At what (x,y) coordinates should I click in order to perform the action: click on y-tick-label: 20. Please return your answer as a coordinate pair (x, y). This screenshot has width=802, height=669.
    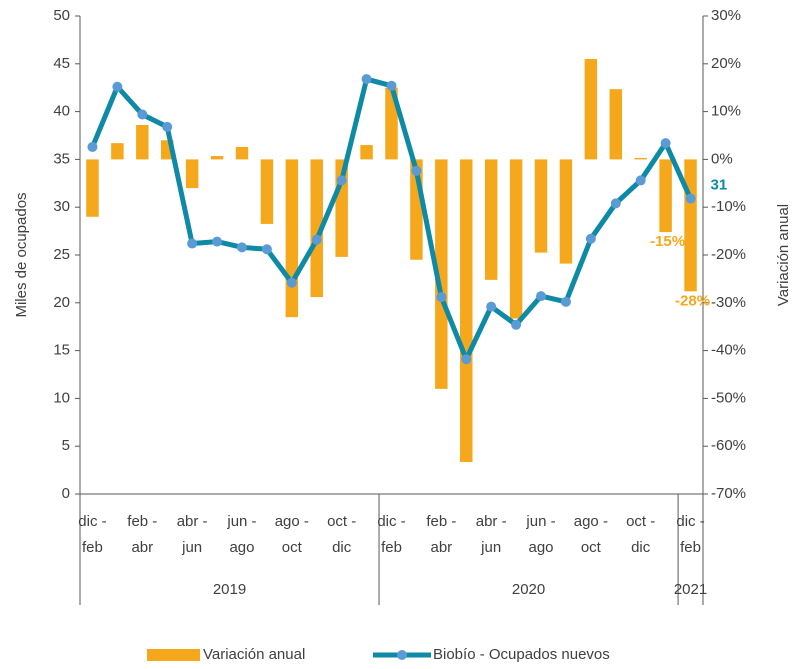
    Looking at the image, I should click on (61, 302).